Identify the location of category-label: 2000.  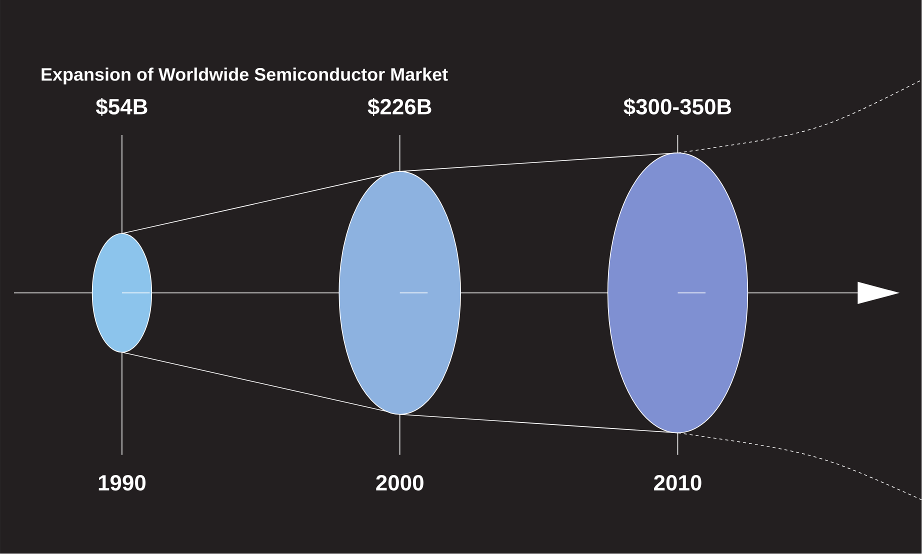
(400, 483).